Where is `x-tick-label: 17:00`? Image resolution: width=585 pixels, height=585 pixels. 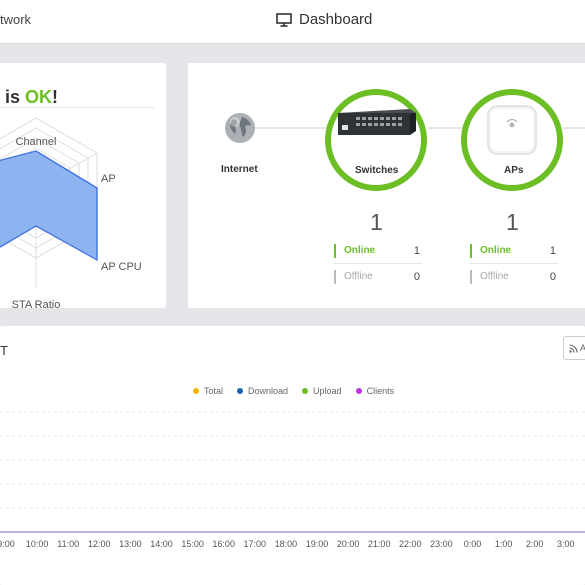 x-tick-label: 17:00 is located at coordinates (255, 544).